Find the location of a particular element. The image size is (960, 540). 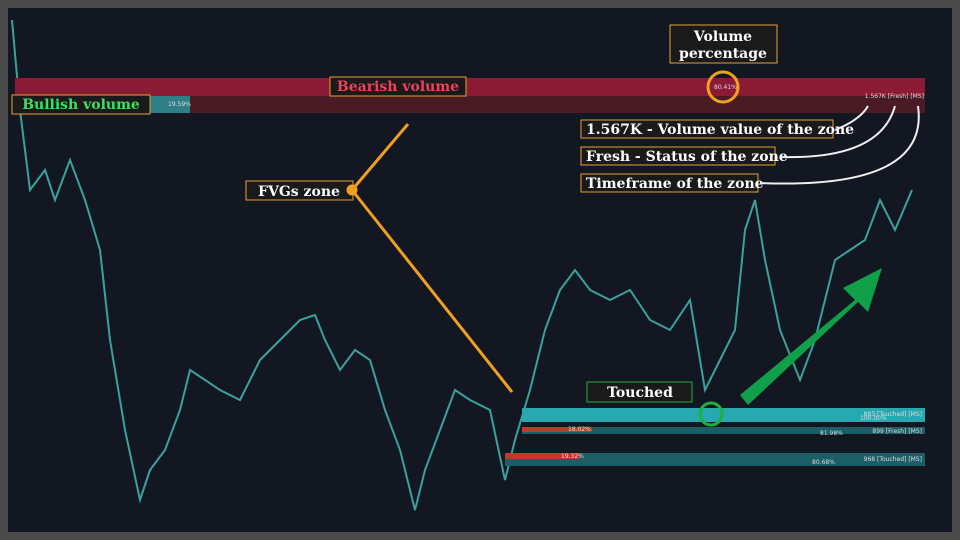

volume-label: Volume is located at coordinates (722, 37).